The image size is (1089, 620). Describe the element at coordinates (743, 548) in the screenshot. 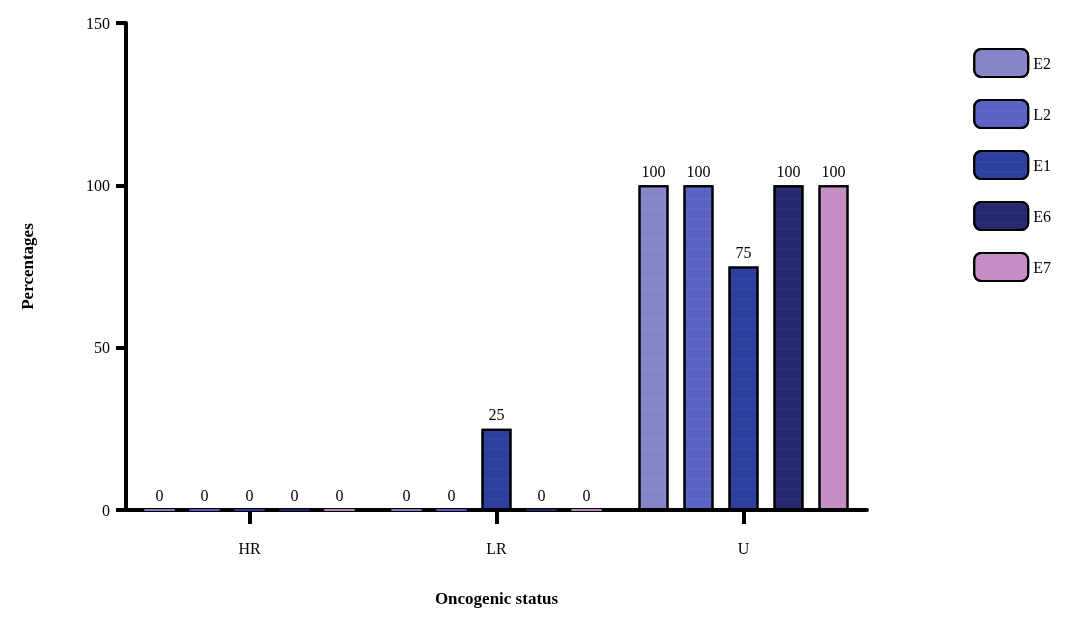

I see `x-tick-label: U` at that location.